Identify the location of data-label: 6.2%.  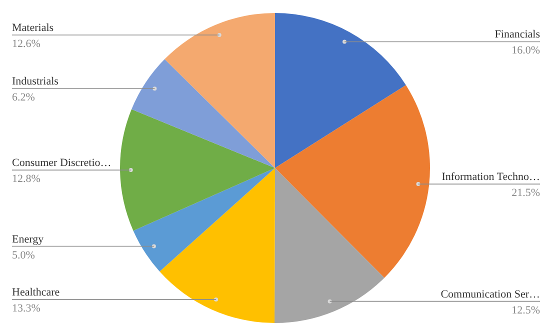
(23, 98).